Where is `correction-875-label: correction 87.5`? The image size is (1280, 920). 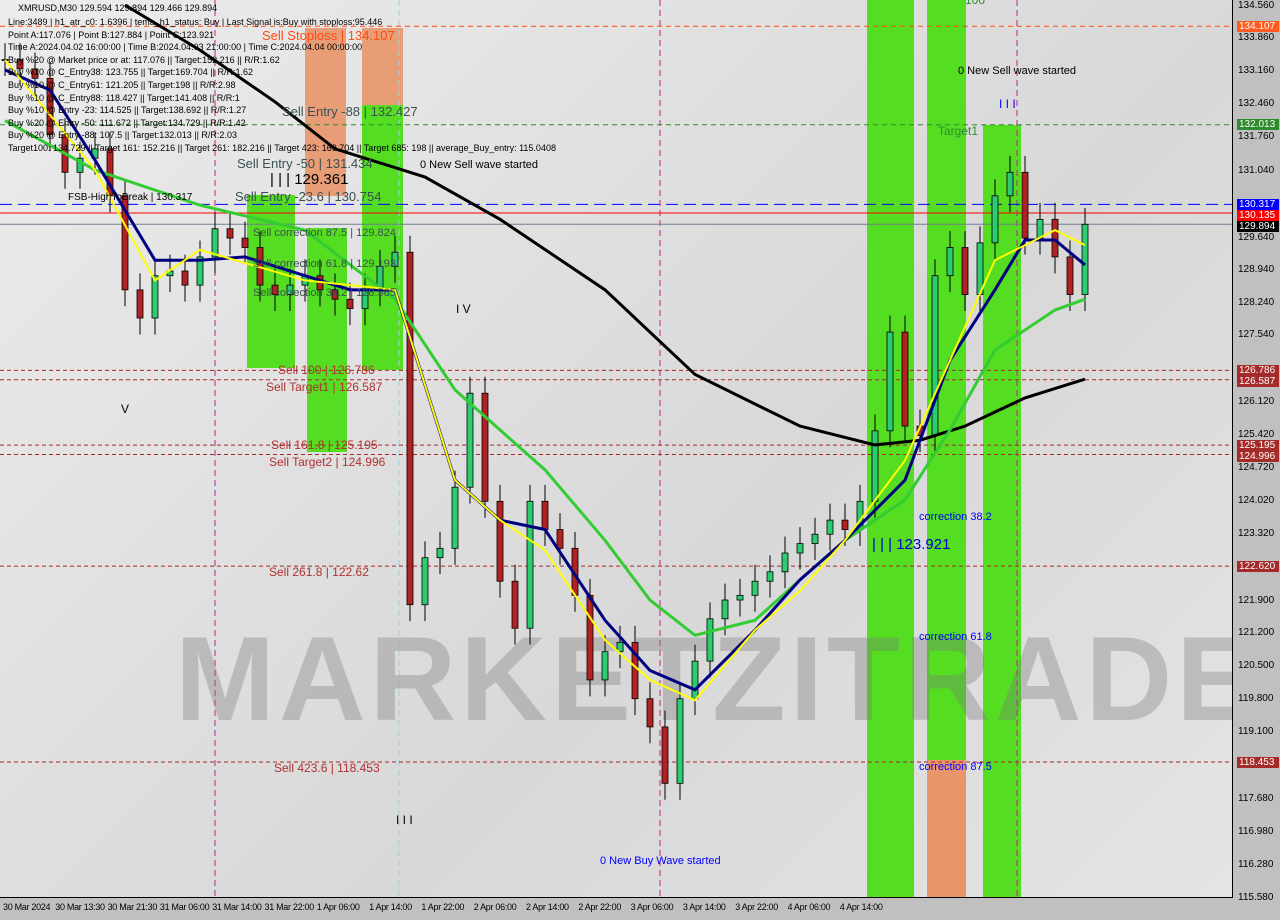 correction-875-label: correction 87.5 is located at coordinates (955, 767).